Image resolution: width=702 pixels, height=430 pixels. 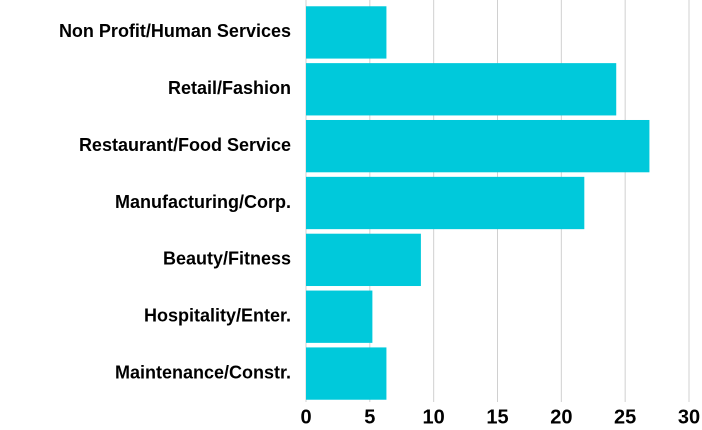 What do you see at coordinates (203, 202) in the screenshot?
I see `y-tick-label: Manufacturing/Corp.` at bounding box center [203, 202].